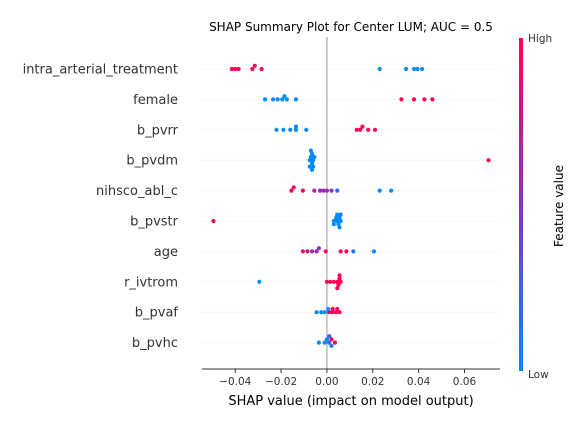 The image size is (587, 429). I want to click on x-tick-label: −0.04, so click(235, 382).